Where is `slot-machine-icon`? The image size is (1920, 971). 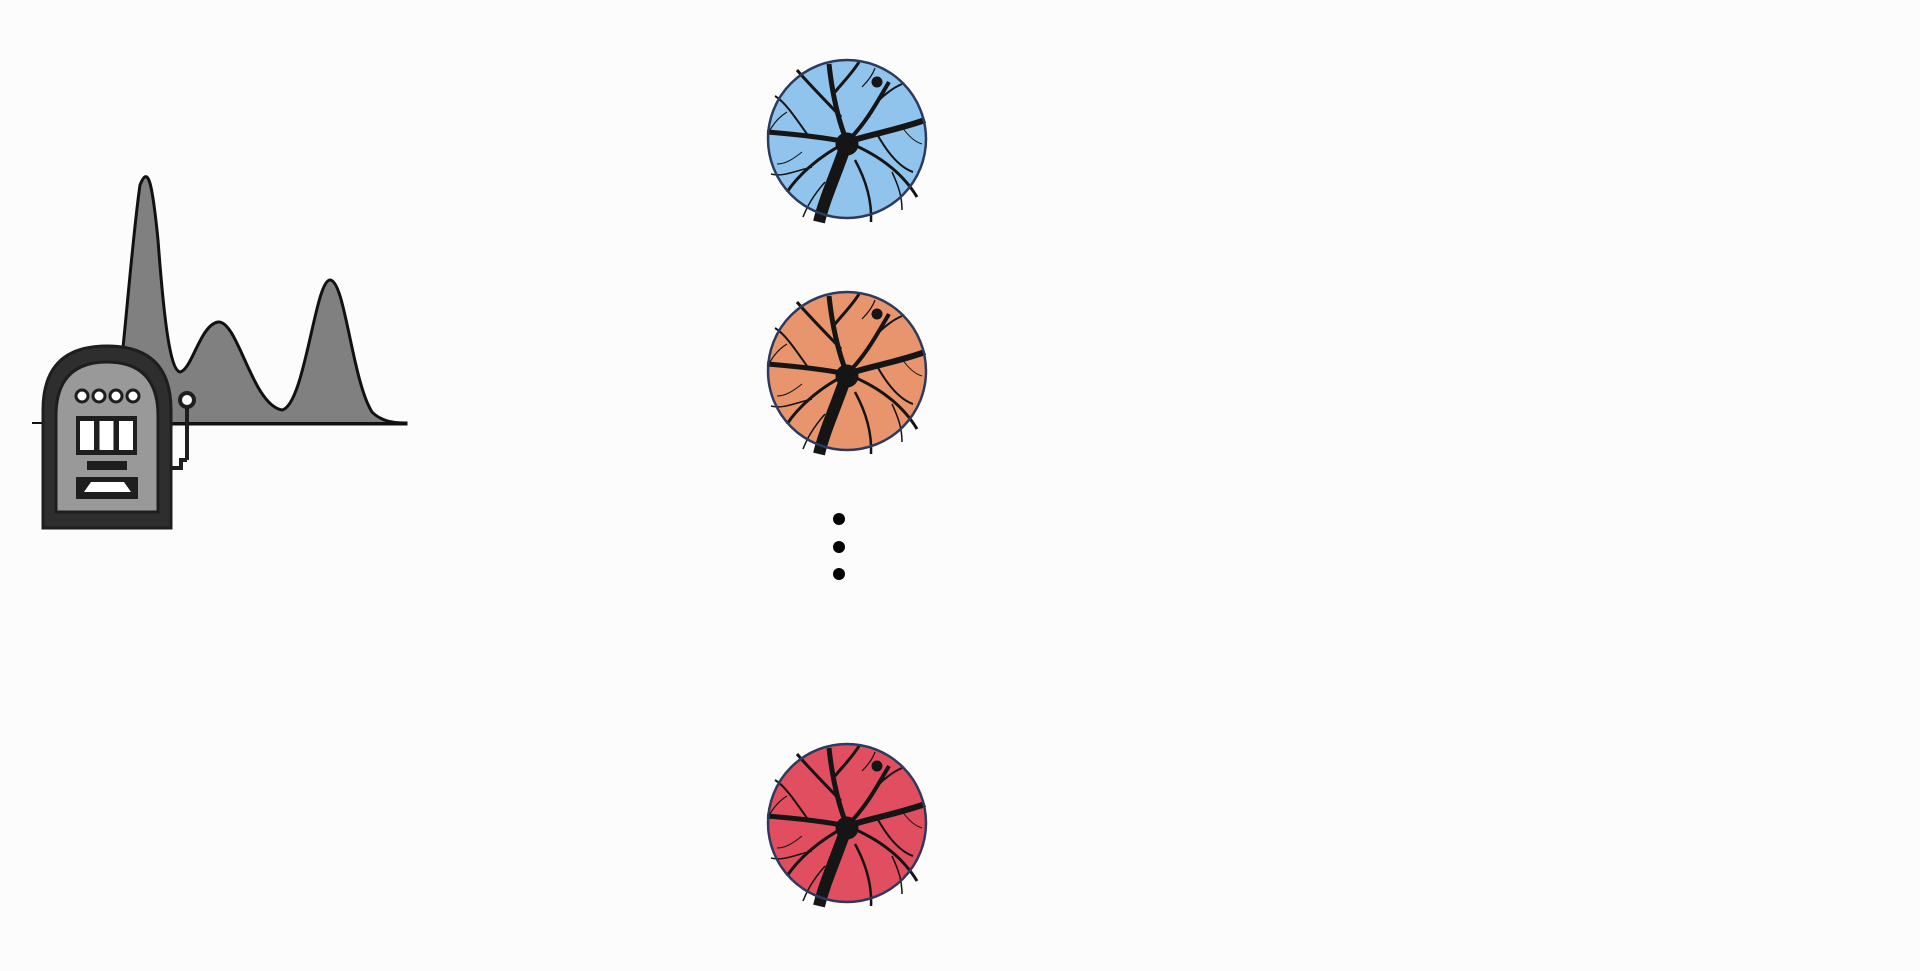
slot-machine-icon is located at coordinates (118, 437).